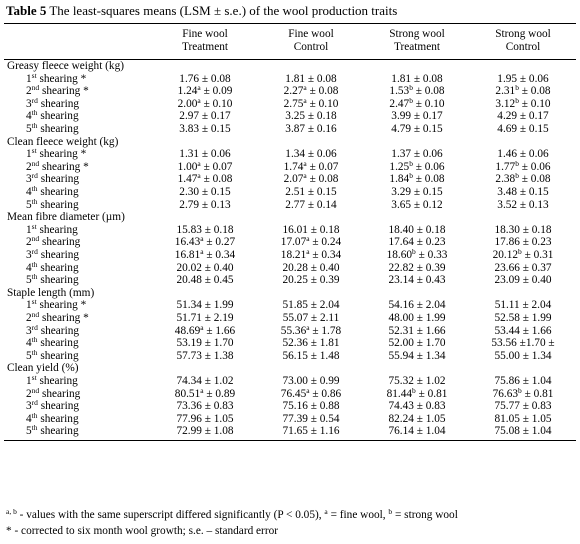 Image resolution: width=580 pixels, height=544 pixels. I want to click on cell-strong-control: 51.11 ± 2.04, so click(523, 305).